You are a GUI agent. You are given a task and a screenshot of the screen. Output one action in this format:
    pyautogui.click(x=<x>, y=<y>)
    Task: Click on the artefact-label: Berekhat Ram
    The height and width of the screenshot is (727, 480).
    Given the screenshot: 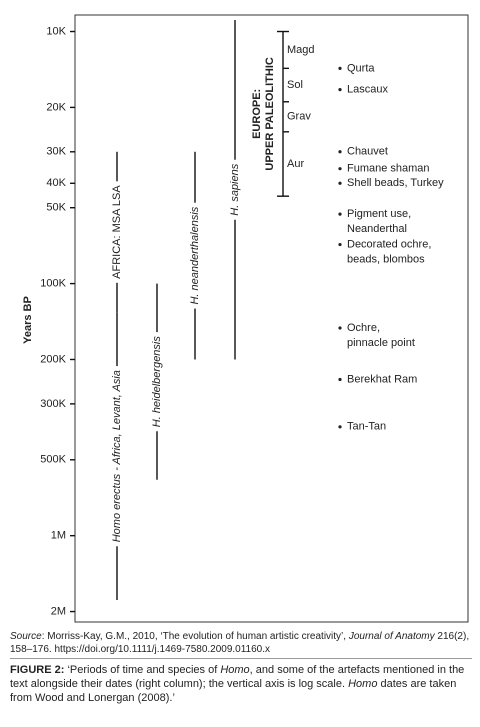 What is the action you would take?
    pyautogui.click(x=382, y=379)
    